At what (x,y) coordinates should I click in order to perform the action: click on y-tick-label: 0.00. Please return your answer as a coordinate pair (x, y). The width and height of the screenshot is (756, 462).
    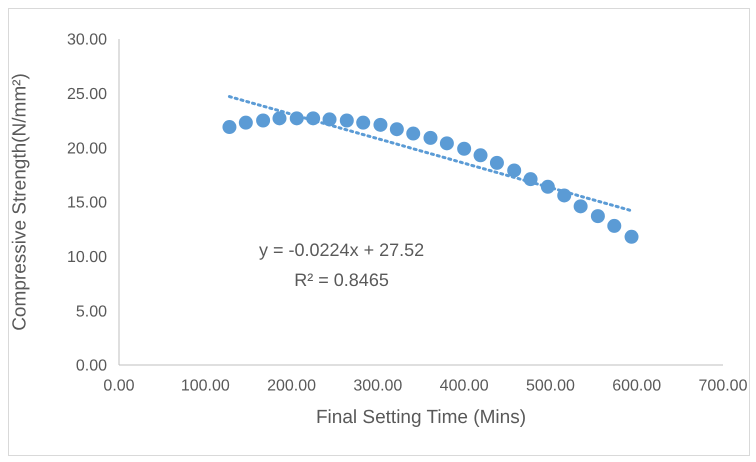
    Looking at the image, I should click on (92, 366).